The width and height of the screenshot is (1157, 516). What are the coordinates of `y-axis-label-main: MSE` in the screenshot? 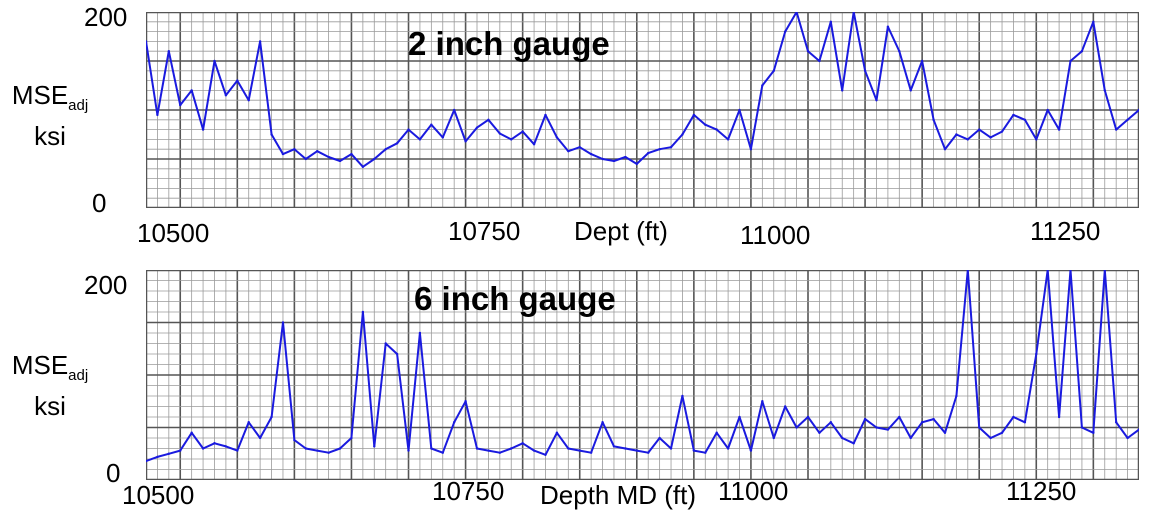 It's located at (40, 95).